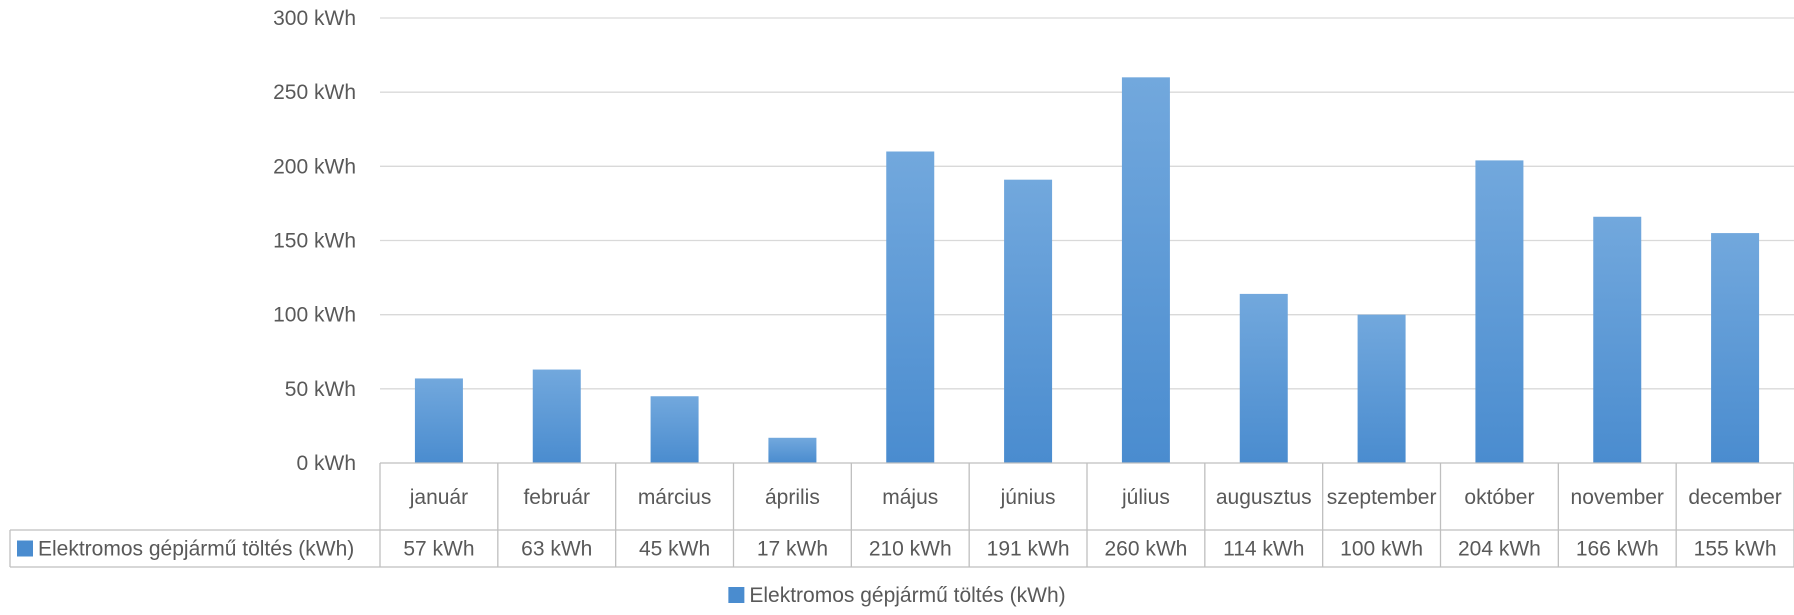 Image resolution: width=1794 pixels, height=615 pixels. What do you see at coordinates (25, 548) in the screenshot?
I see `series-swatch` at bounding box center [25, 548].